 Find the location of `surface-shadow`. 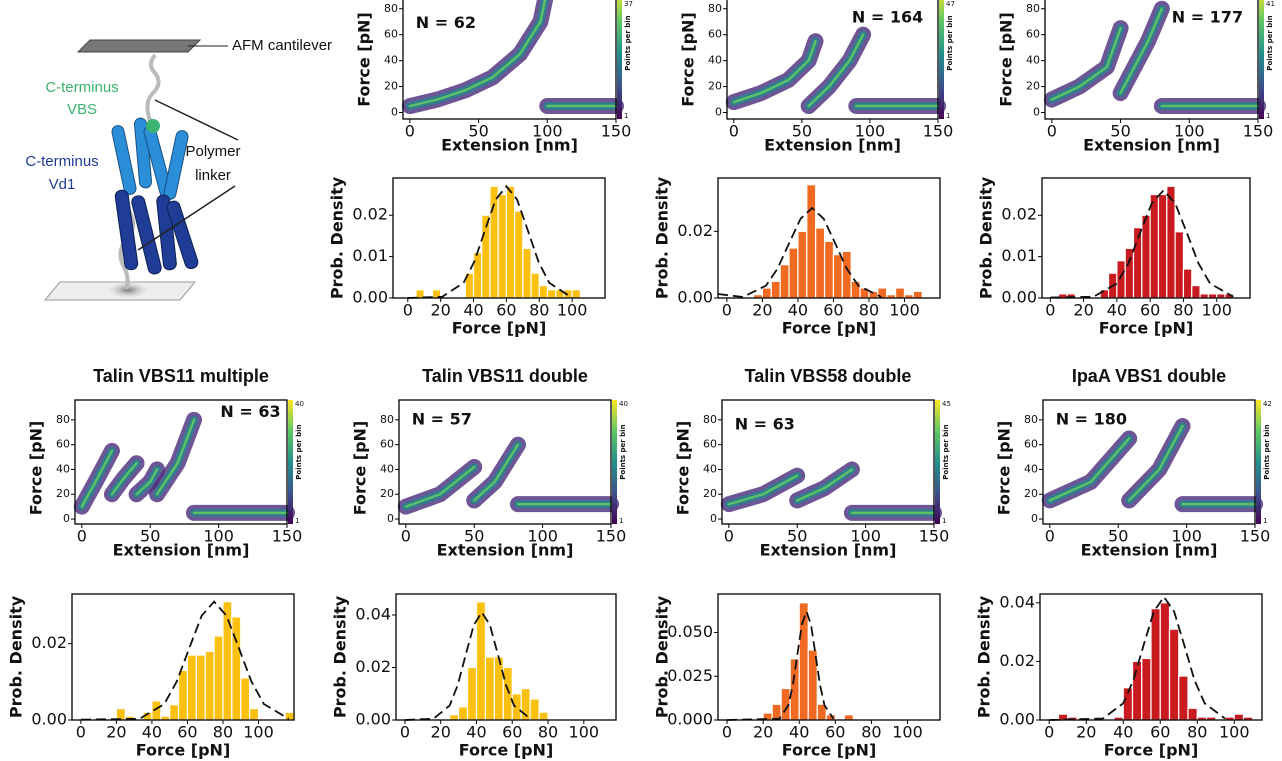

surface-shadow is located at coordinates (128, 290).